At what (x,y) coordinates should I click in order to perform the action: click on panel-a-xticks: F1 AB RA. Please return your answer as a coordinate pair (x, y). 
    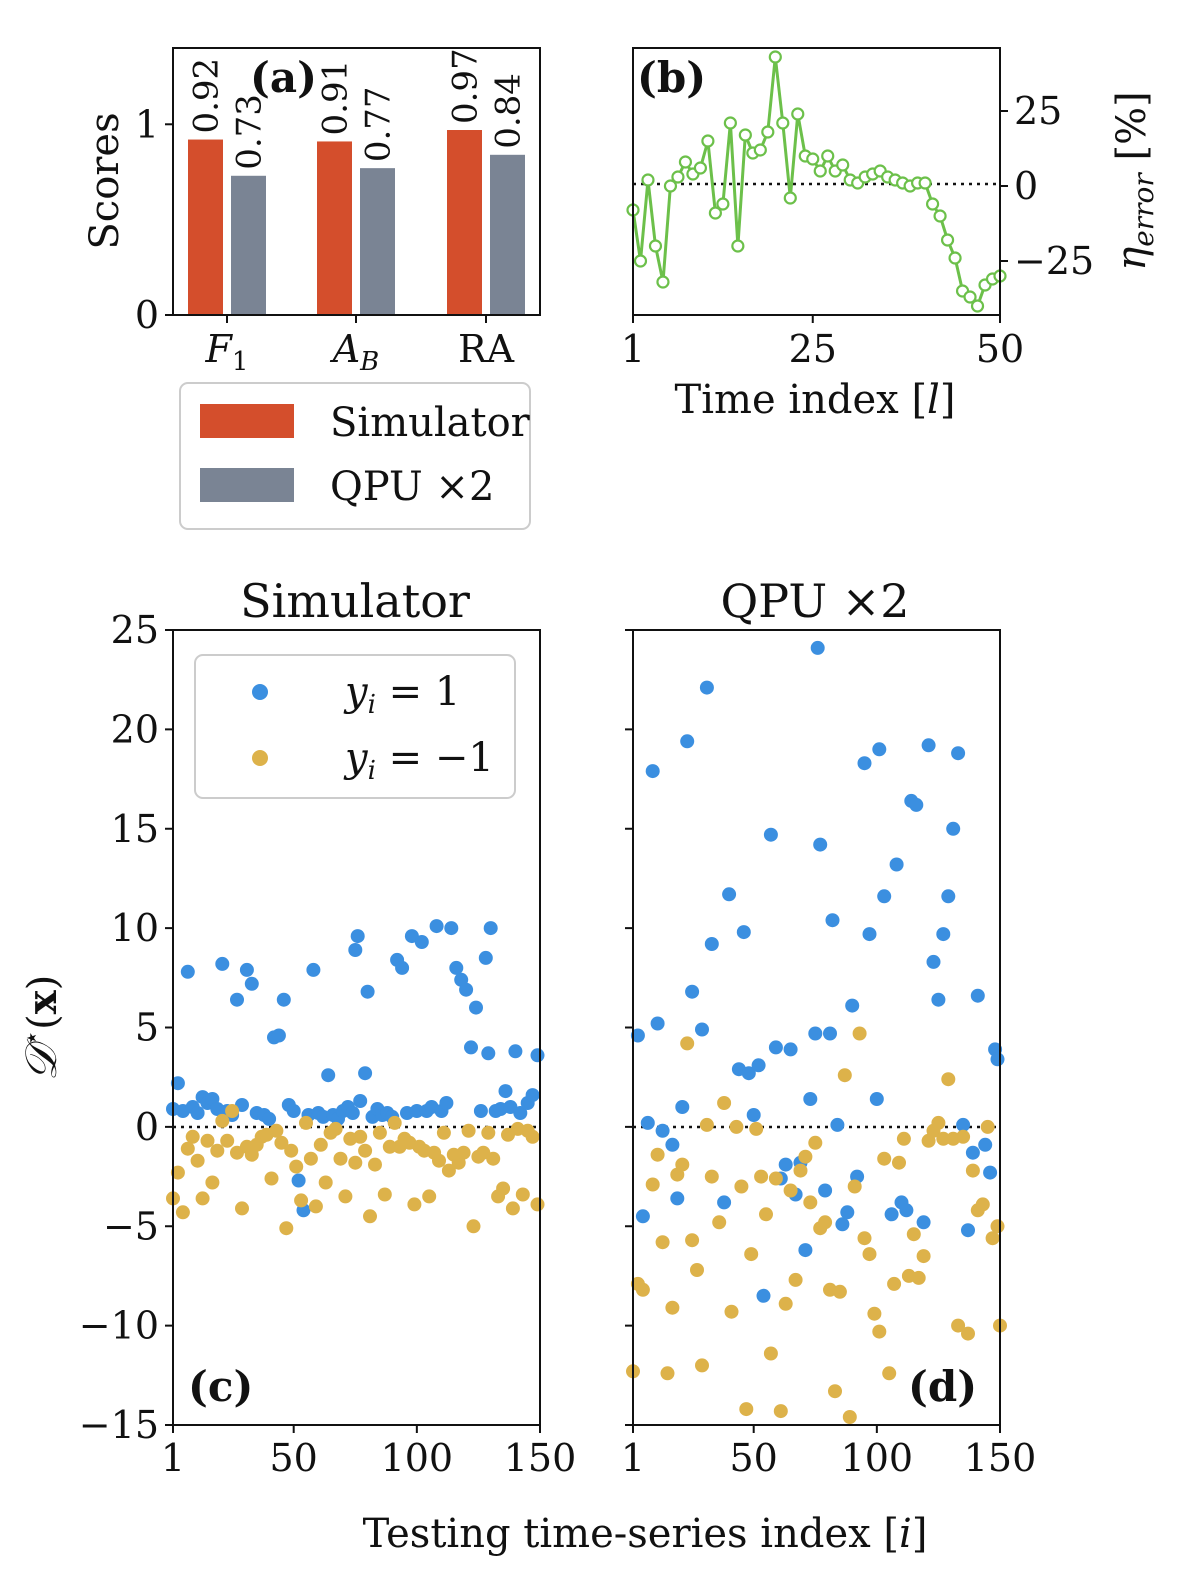
    Looking at the image, I should click on (360, 346).